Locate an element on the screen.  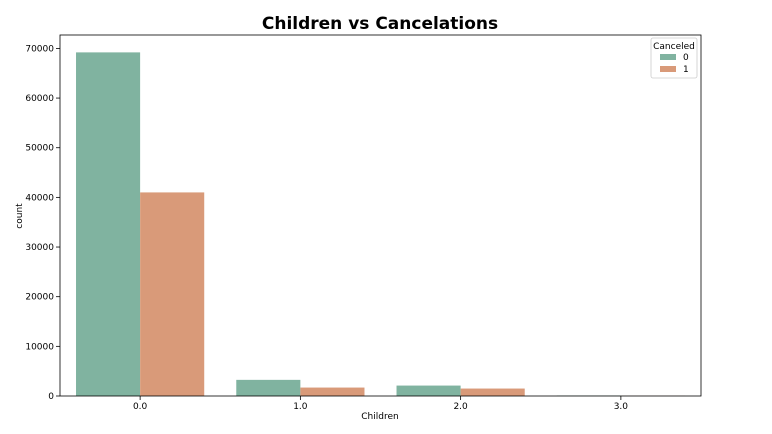
y-axis-ticks: 0 10000 20000 30000 40000 50000 60000 70000 is located at coordinates (42, 223).